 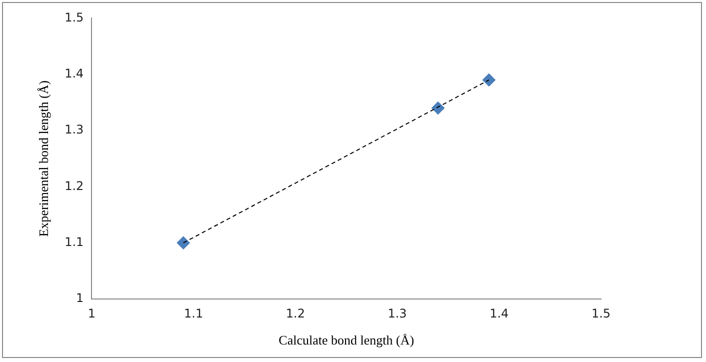 I want to click on y-tick-label: 1.3, so click(x=74, y=129).